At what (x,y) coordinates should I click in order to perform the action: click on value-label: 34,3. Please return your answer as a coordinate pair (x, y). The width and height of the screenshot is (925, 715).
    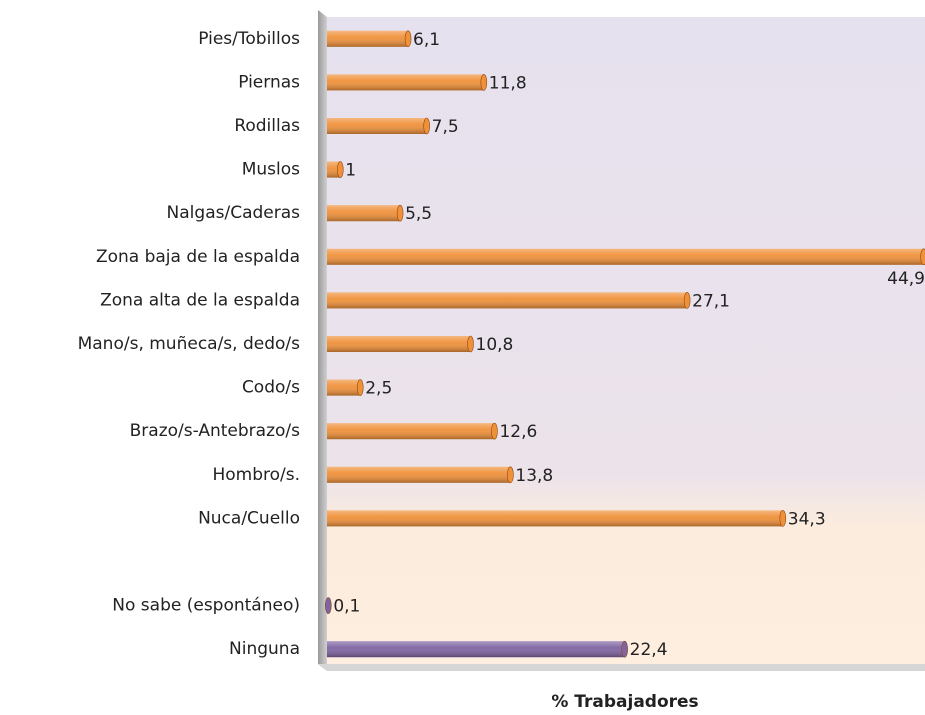
    Looking at the image, I should click on (807, 519).